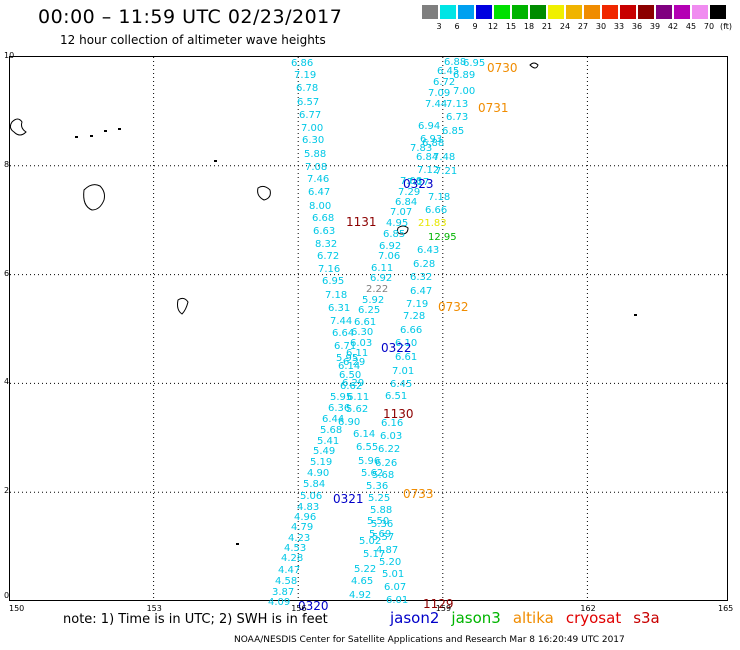 Image resolution: width=740 pixels, height=650 pixels. I want to click on satellite-name: cryosat, so click(593, 618).